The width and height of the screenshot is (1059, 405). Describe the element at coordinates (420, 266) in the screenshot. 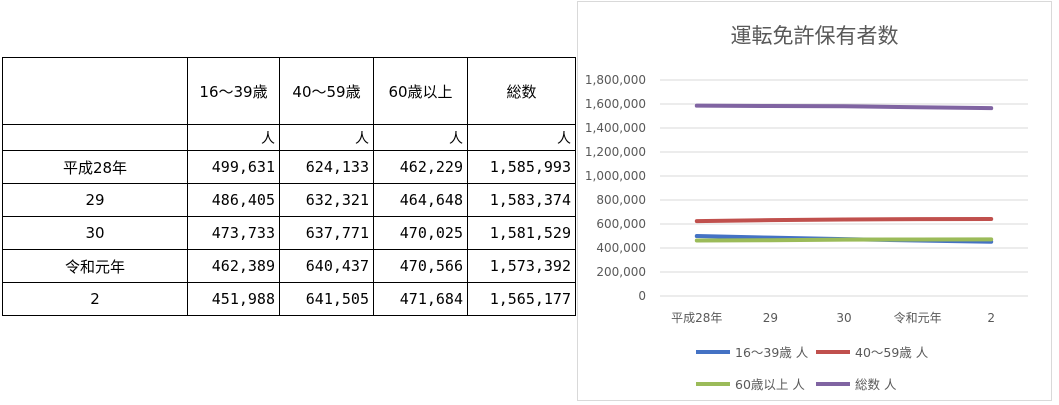

I see `table-cell: 470,566` at that location.